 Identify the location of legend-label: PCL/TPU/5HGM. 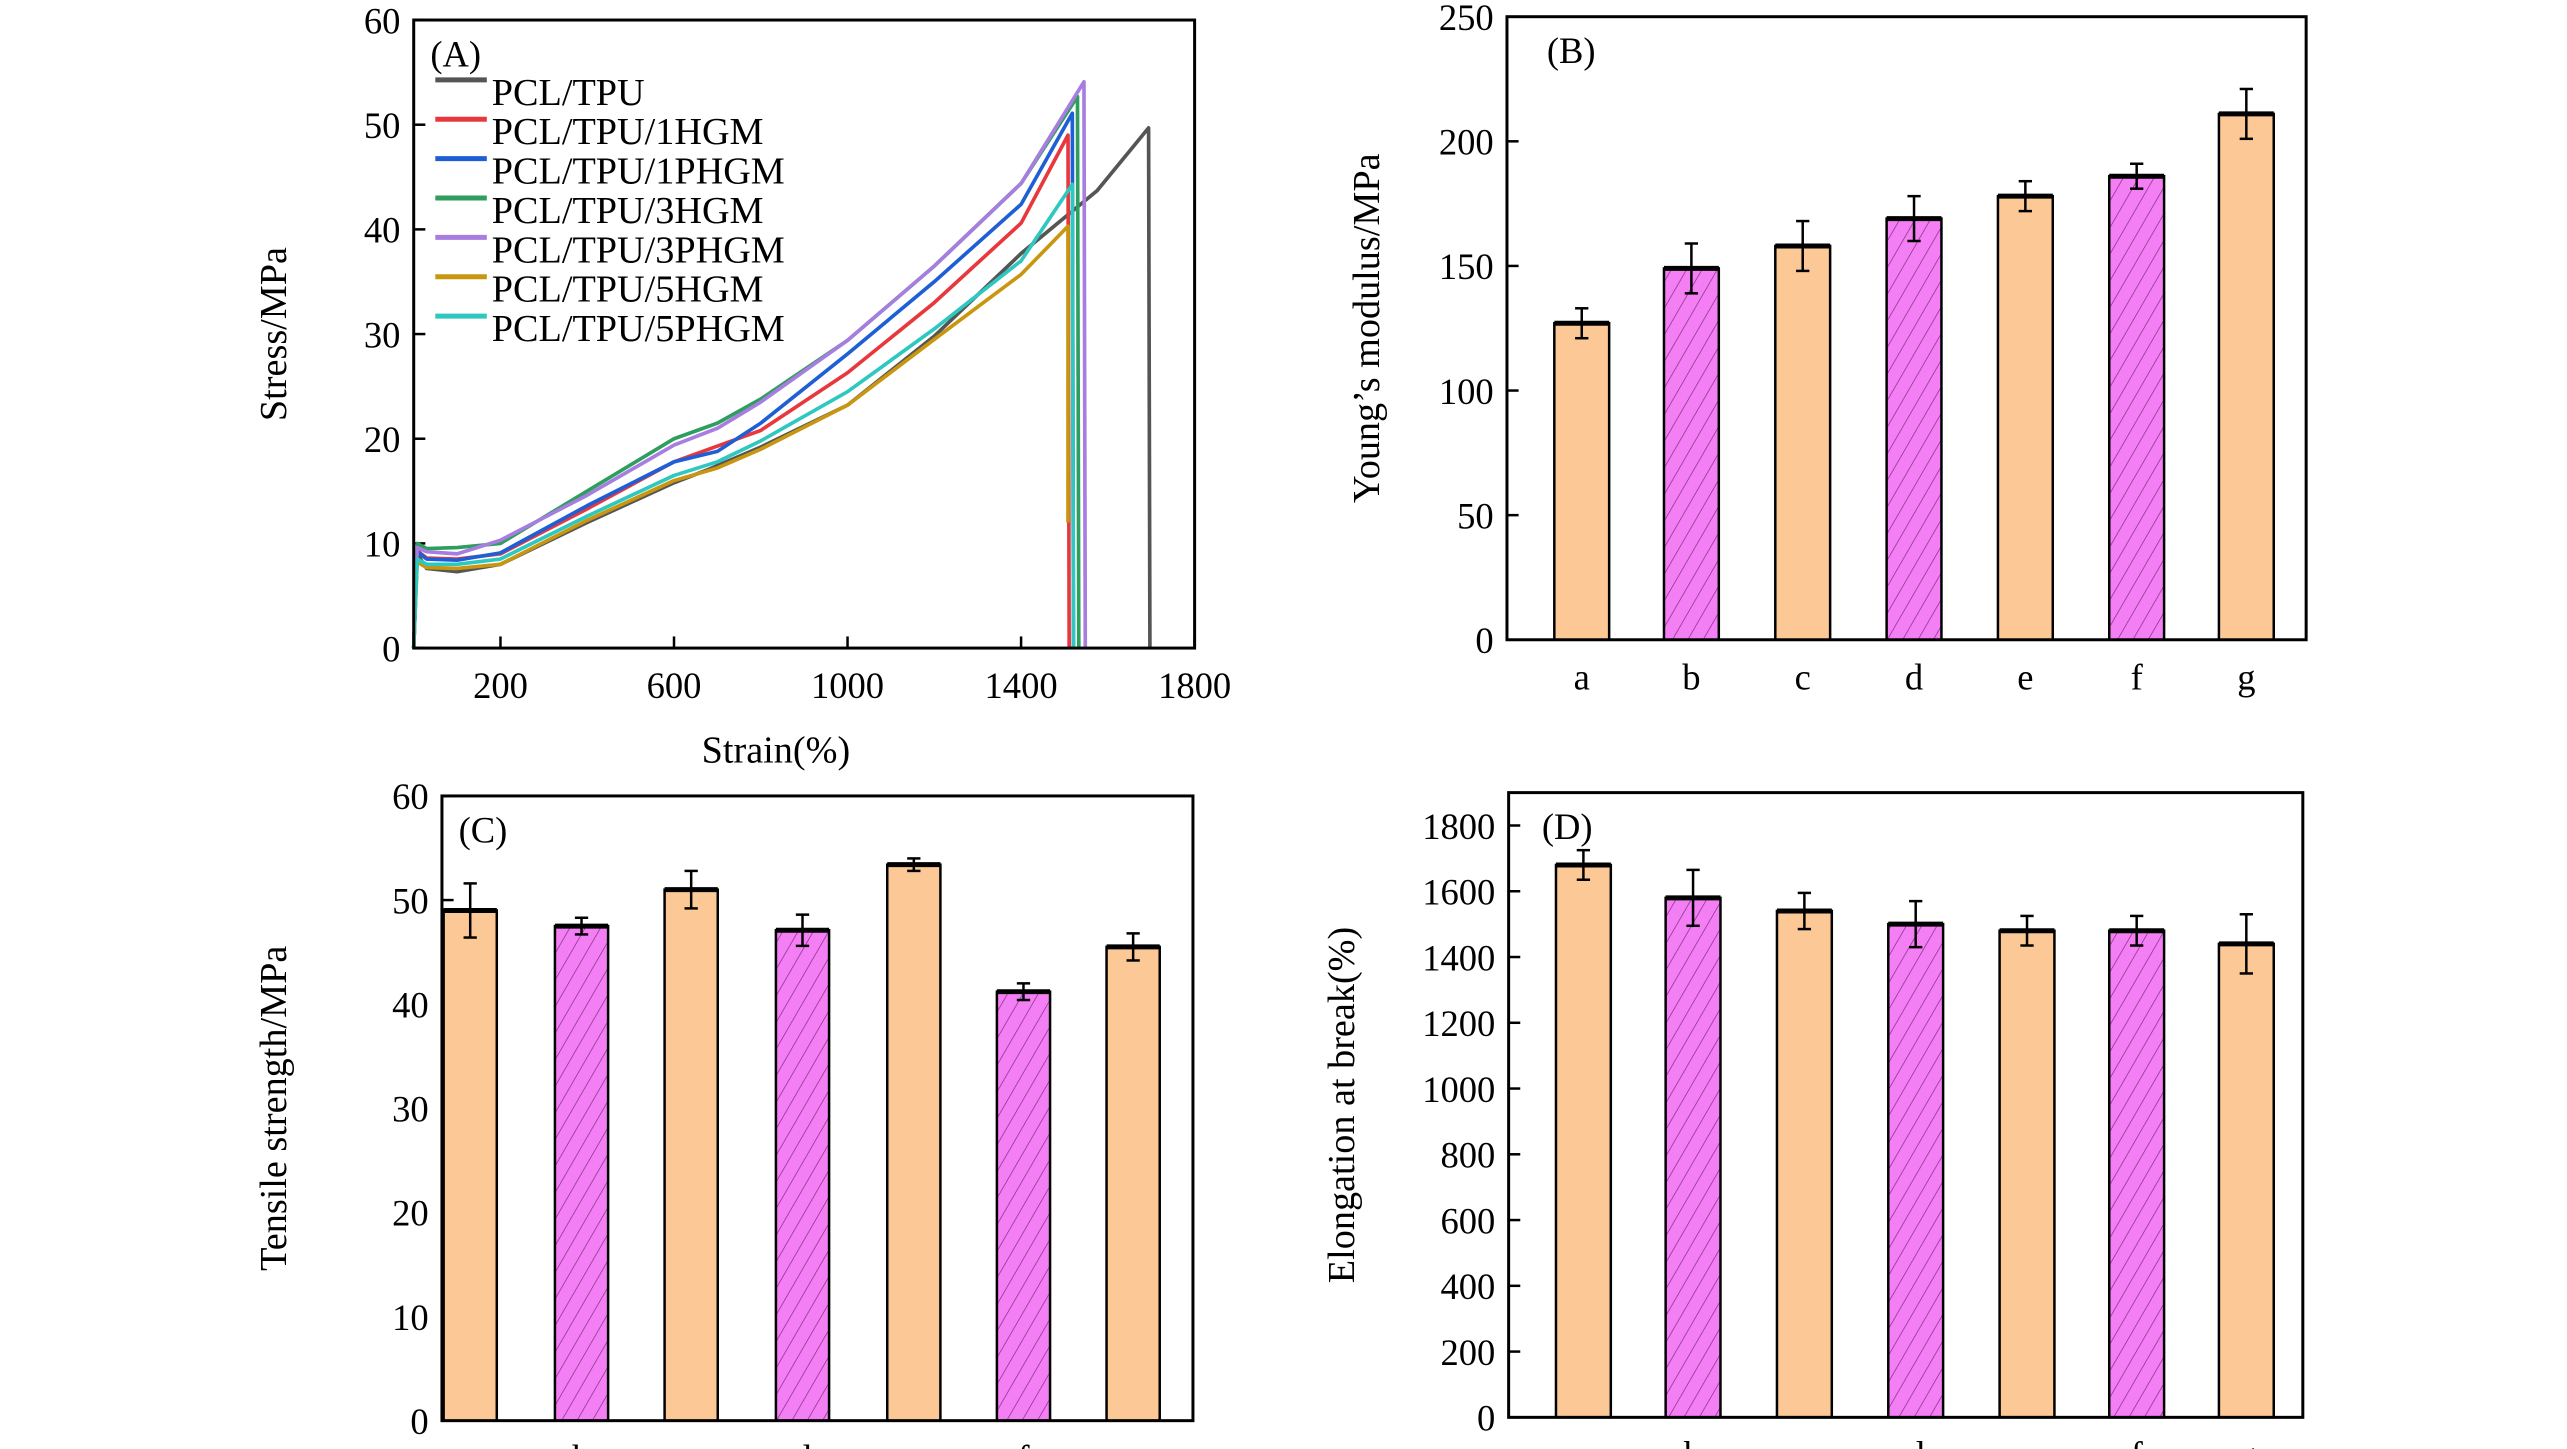
(628, 290).